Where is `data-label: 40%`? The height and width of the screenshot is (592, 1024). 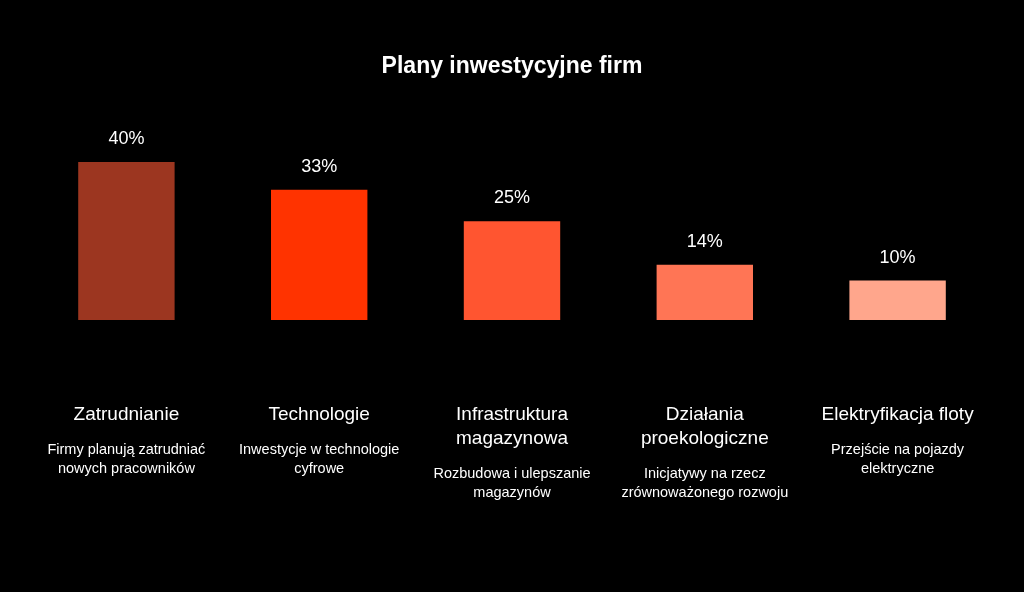 data-label: 40% is located at coordinates (126, 138).